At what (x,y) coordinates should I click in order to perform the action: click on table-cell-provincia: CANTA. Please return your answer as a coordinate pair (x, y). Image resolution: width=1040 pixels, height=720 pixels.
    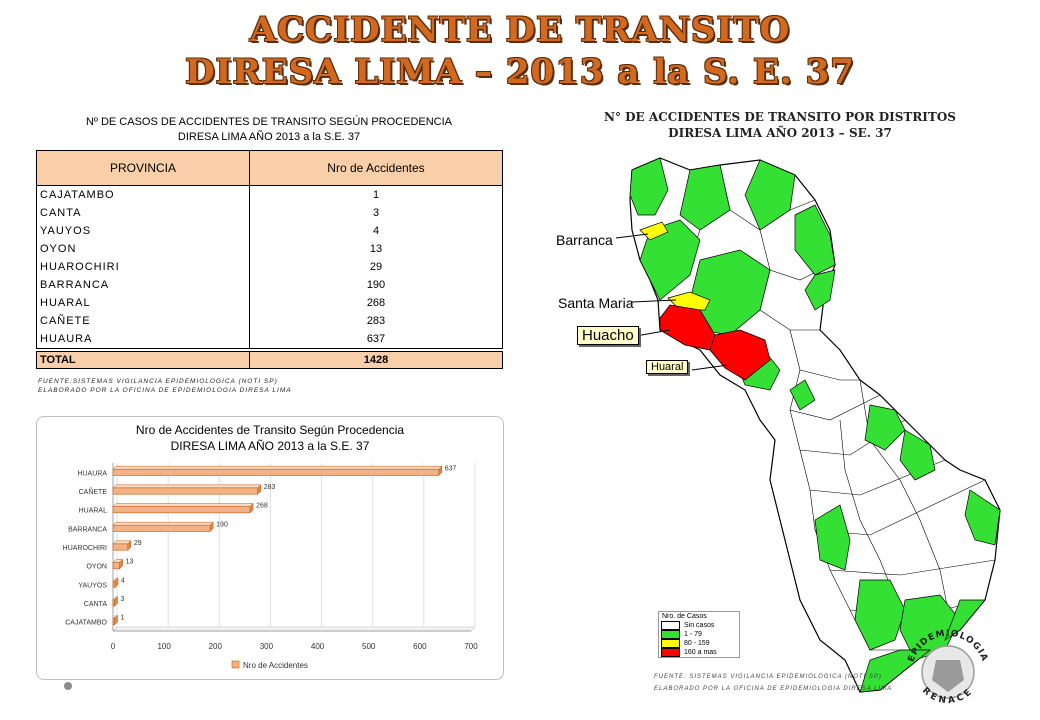
    Looking at the image, I should click on (143, 213).